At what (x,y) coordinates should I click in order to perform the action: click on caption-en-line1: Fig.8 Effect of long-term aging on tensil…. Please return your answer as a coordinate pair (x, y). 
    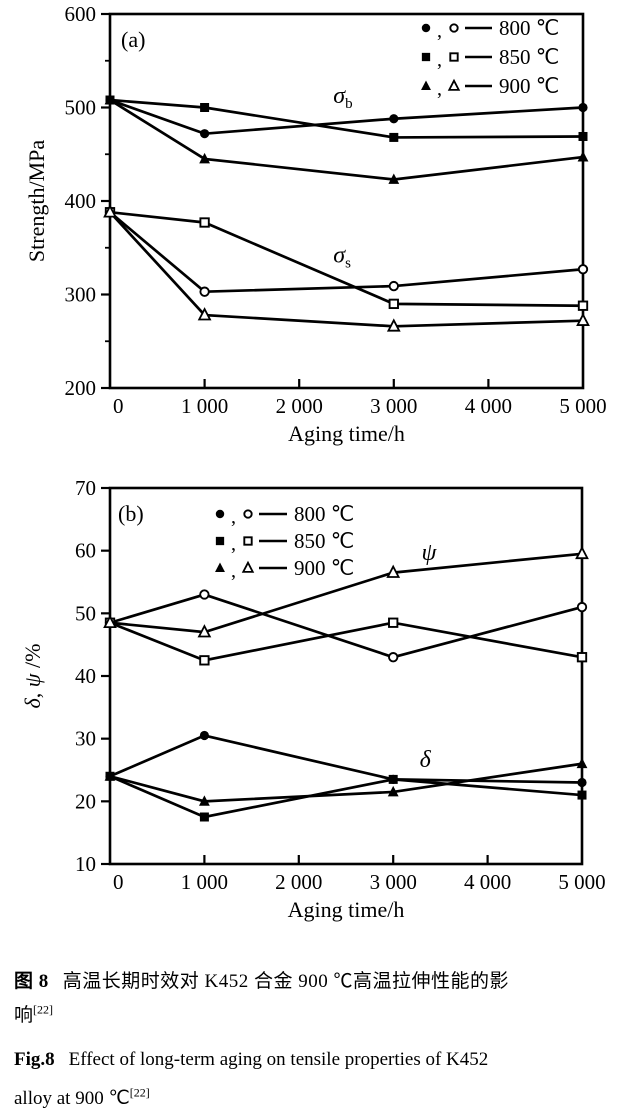
    Looking at the image, I should click on (251, 1059).